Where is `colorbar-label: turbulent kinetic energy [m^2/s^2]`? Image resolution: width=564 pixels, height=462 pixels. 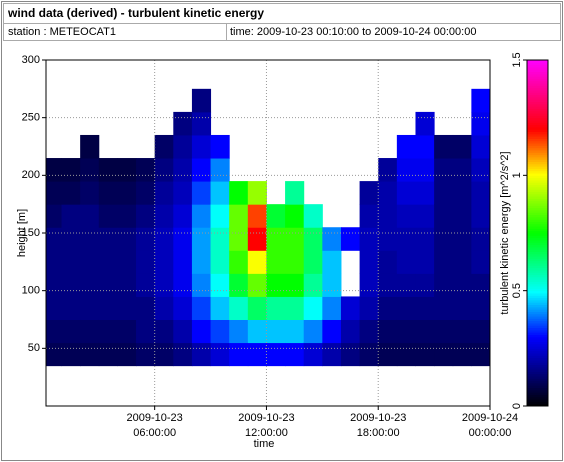
colorbar-label: turbulent kinetic energy [m^2/s^2] is located at coordinates (505, 232).